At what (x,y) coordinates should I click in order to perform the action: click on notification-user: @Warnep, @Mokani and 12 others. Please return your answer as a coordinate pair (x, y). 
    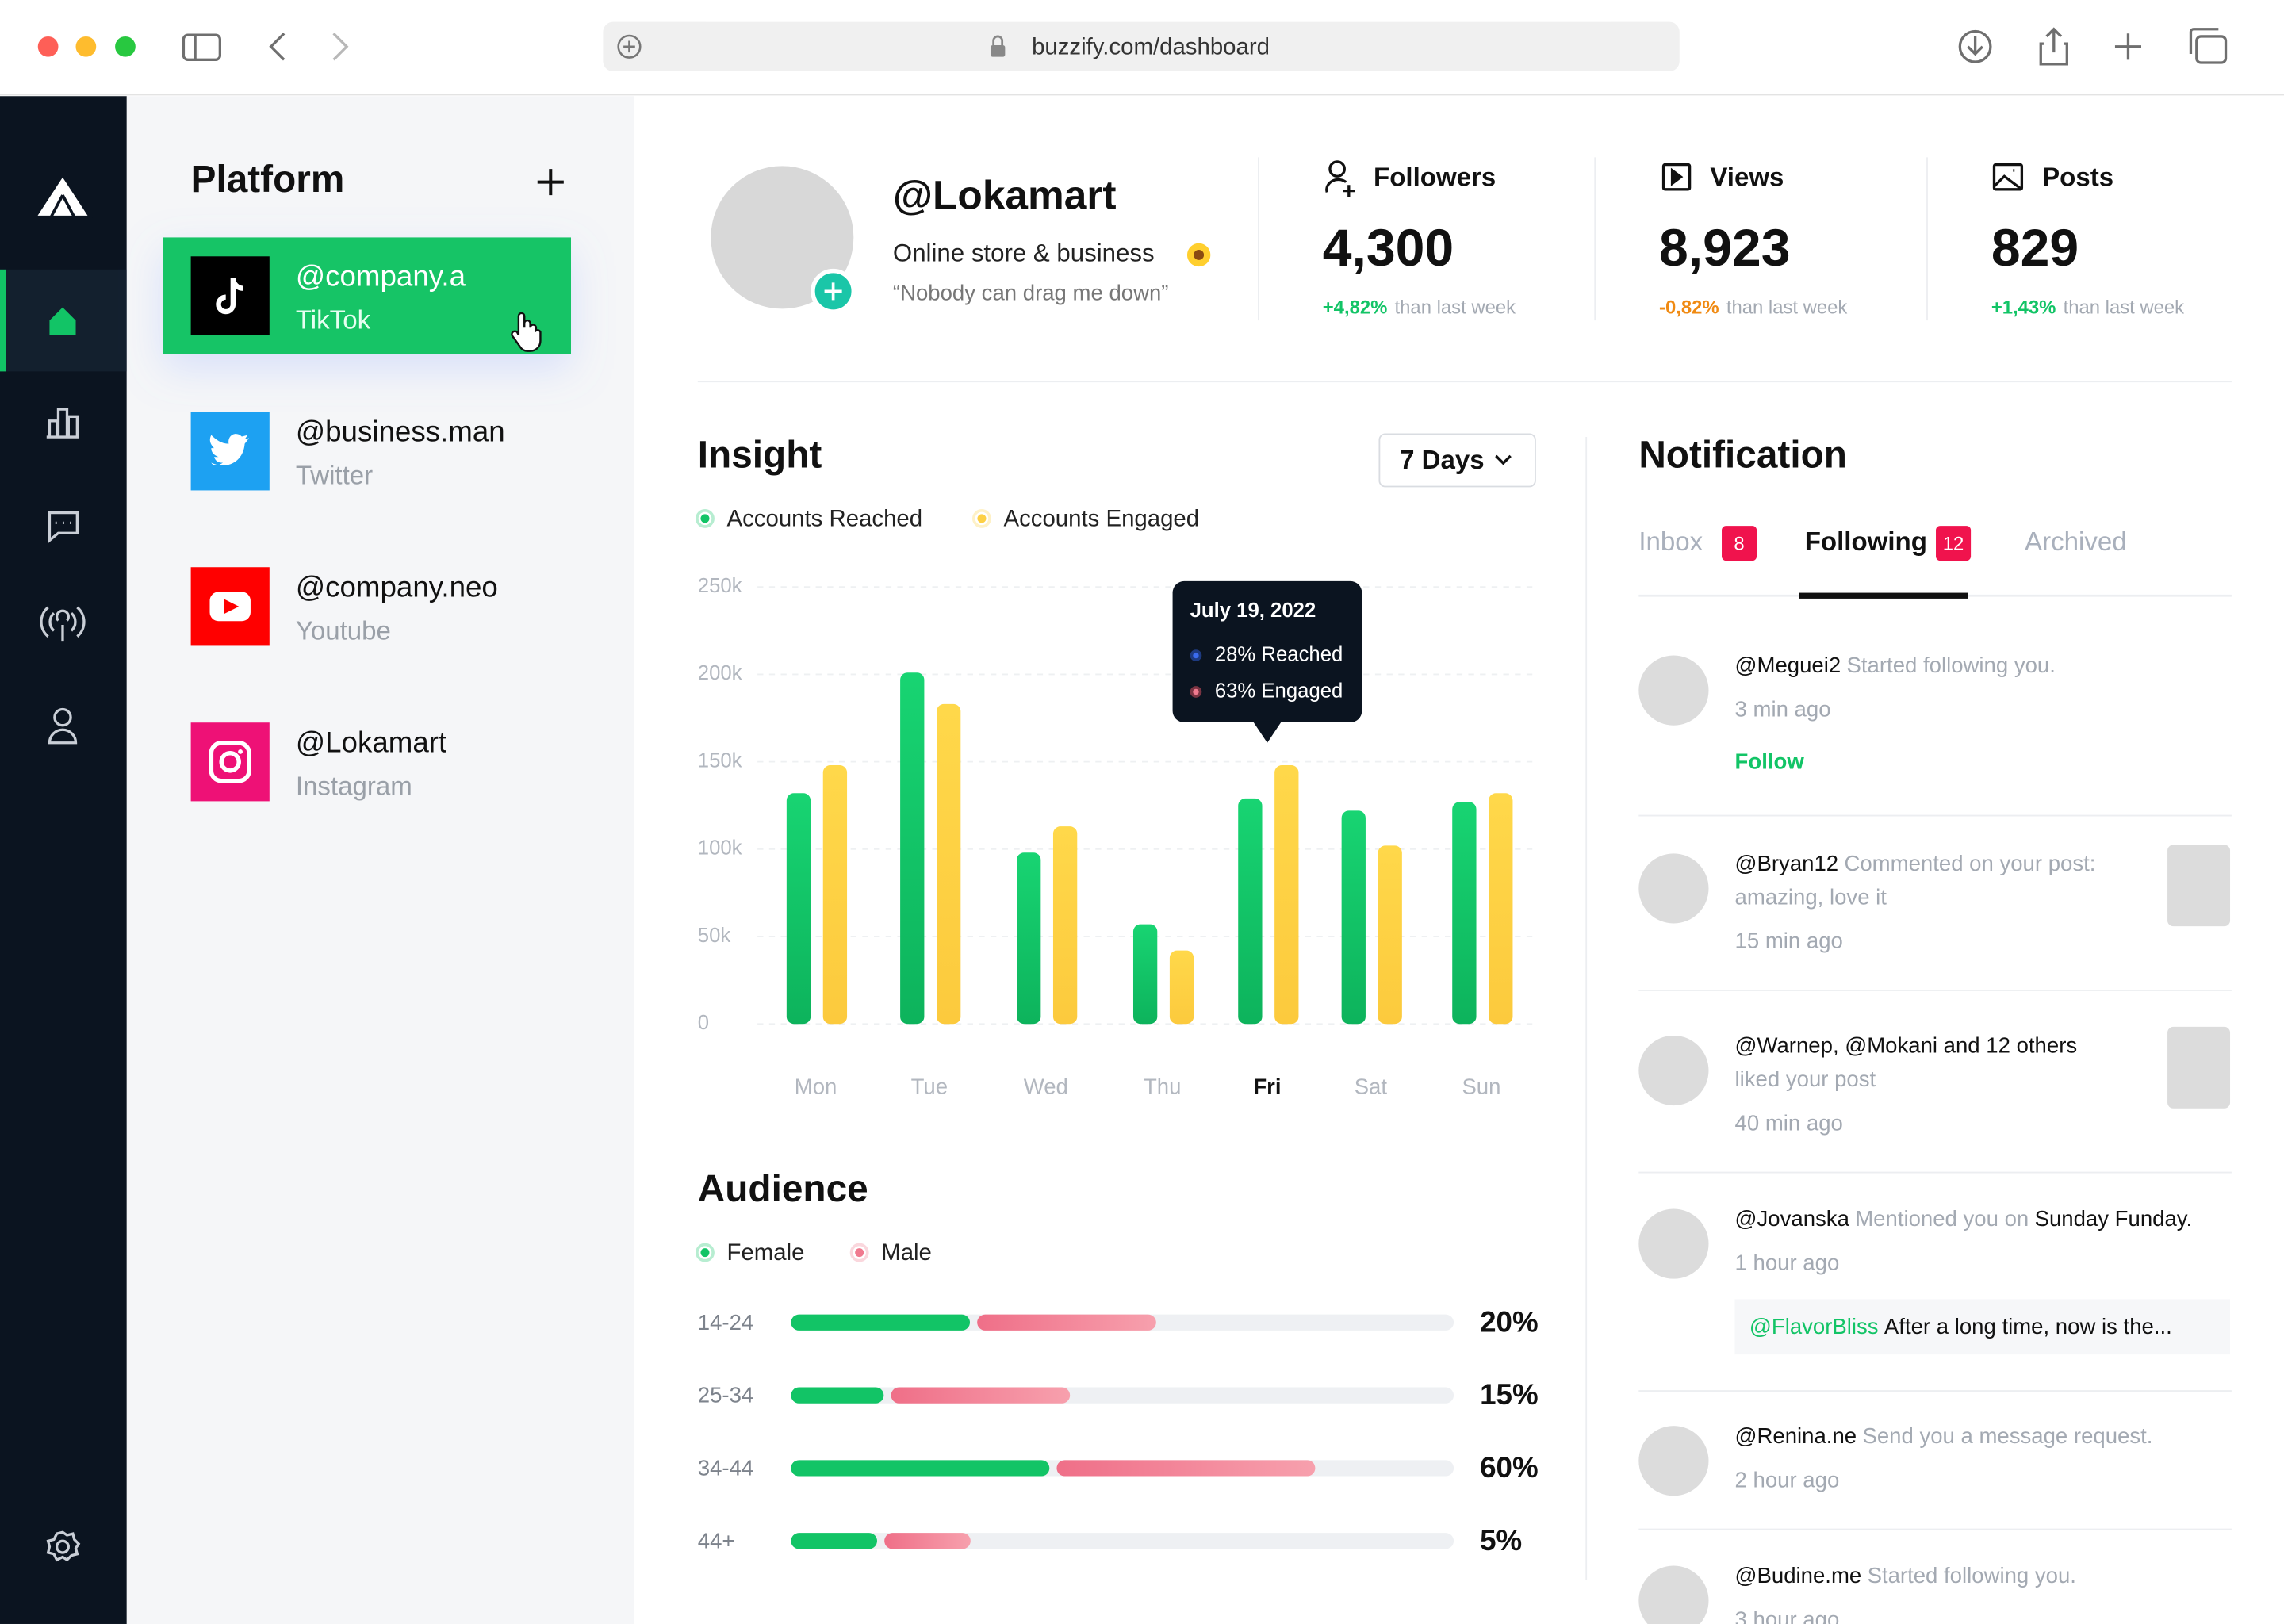
    Looking at the image, I should click on (1906, 1045).